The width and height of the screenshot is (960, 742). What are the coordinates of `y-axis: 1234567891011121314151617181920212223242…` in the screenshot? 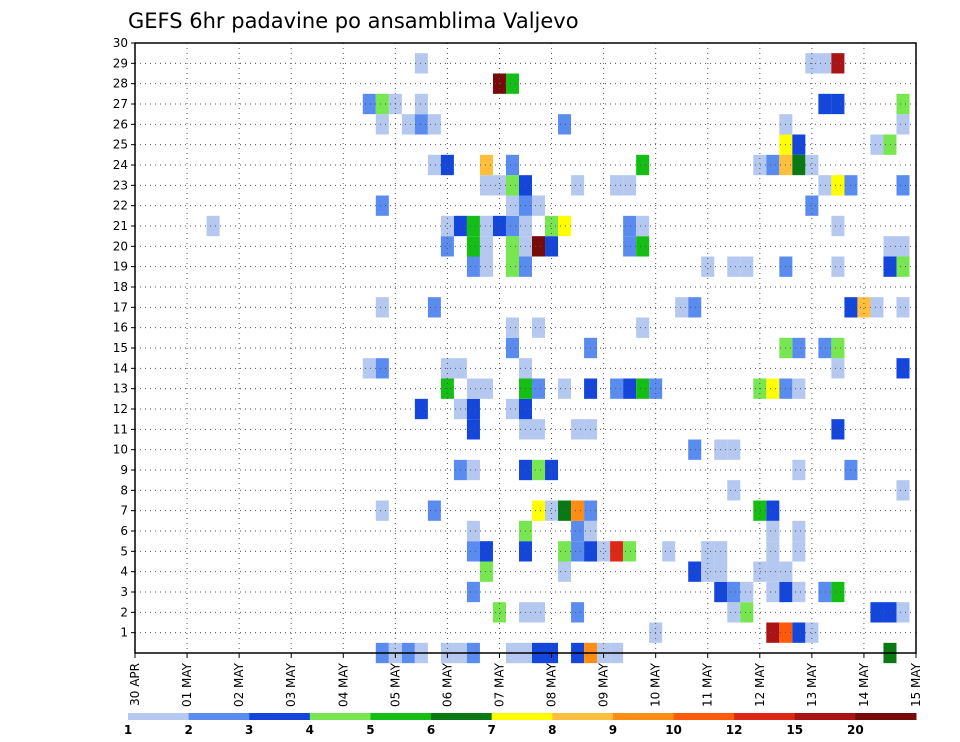 It's located at (124, 338).